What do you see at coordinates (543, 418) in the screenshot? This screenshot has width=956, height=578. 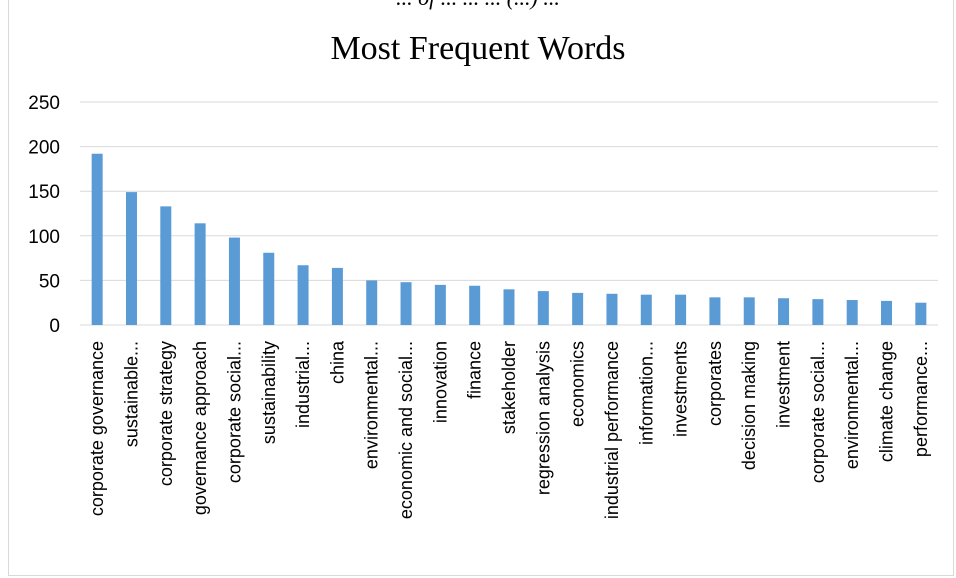 I see `x-tick-label: regression analysis` at bounding box center [543, 418].